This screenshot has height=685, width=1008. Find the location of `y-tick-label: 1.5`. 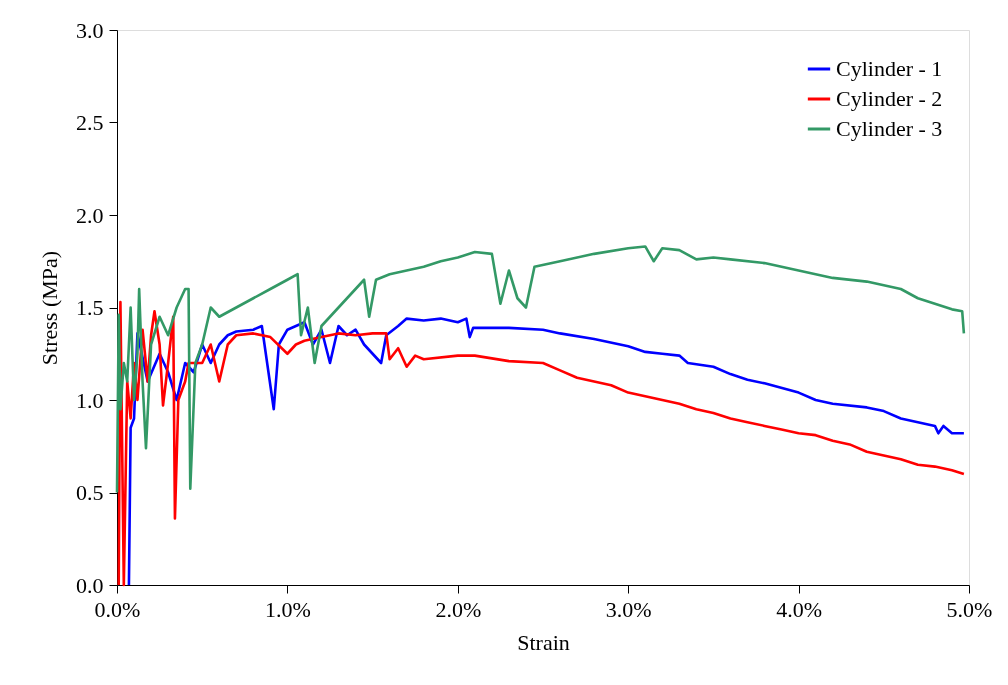

y-tick-label: 1.5 is located at coordinates (90, 307).